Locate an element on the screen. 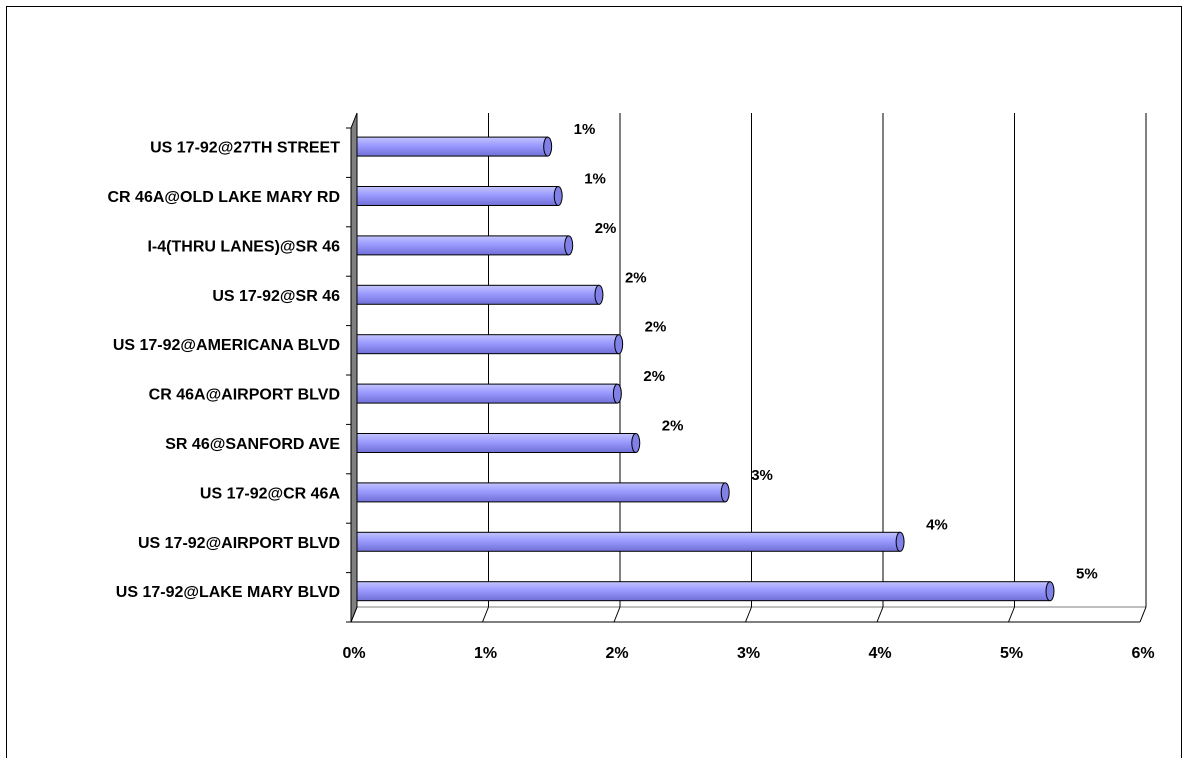 The image size is (1187, 764). x-axis: 0% 1% 2% 3% 4% 5% 6% is located at coordinates (748, 653).